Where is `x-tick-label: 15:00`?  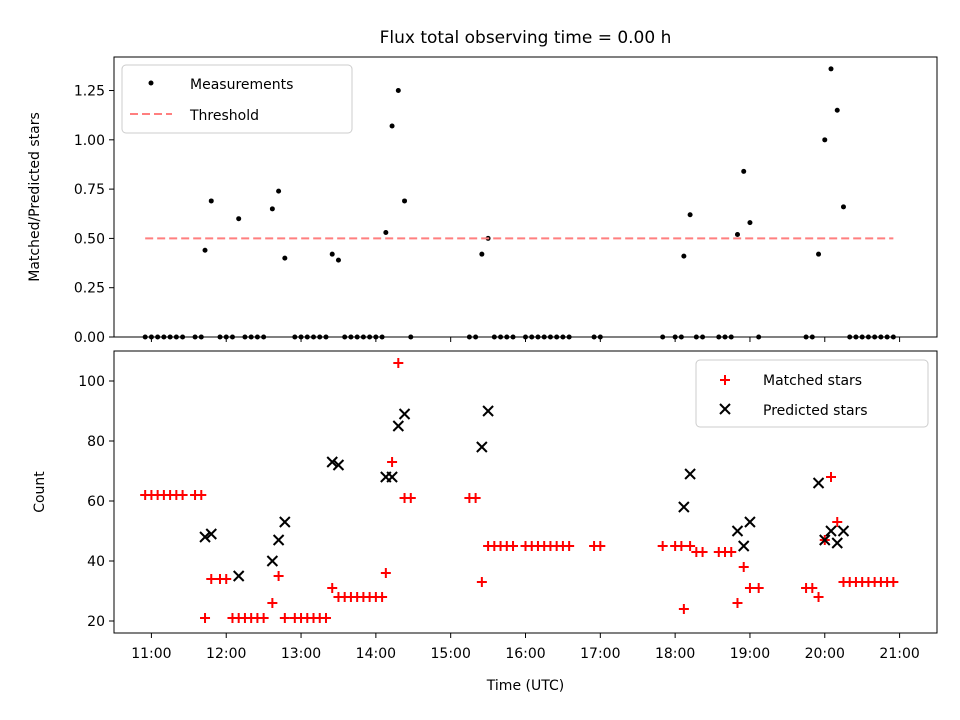
x-tick-label: 15:00 is located at coordinates (451, 654).